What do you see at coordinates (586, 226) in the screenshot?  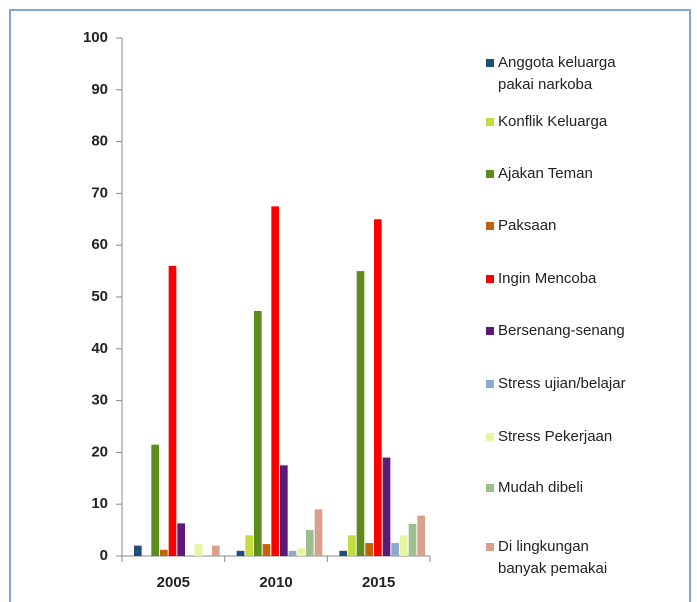 I see `legend-item: Paksaan` at bounding box center [586, 226].